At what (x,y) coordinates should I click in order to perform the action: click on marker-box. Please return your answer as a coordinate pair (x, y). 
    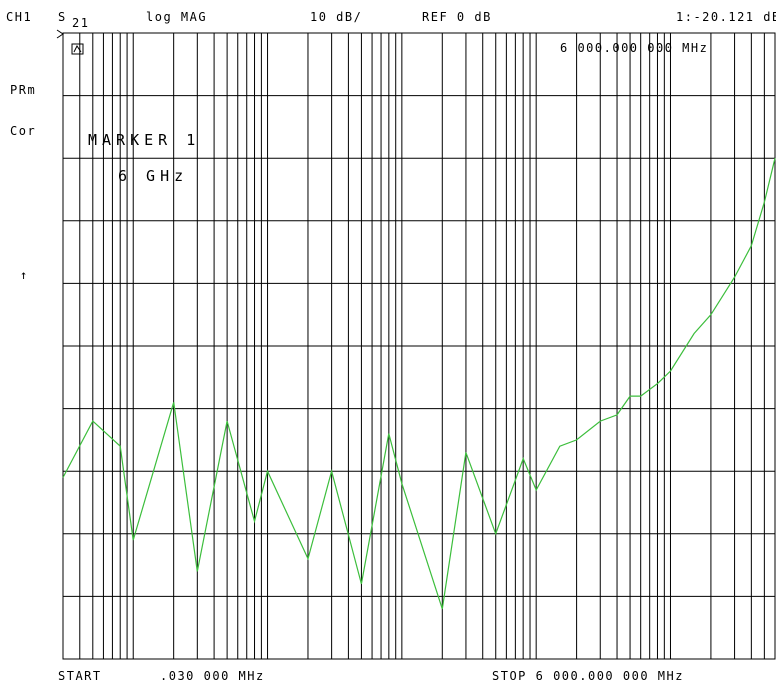
    Looking at the image, I should click on (77, 49).